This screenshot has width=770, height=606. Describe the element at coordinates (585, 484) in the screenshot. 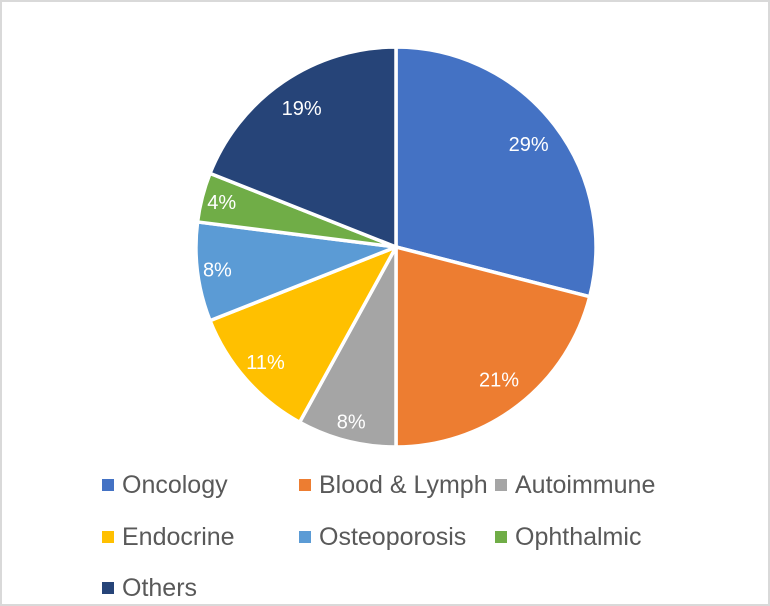

I see `legend-label: Autoimmune` at that location.